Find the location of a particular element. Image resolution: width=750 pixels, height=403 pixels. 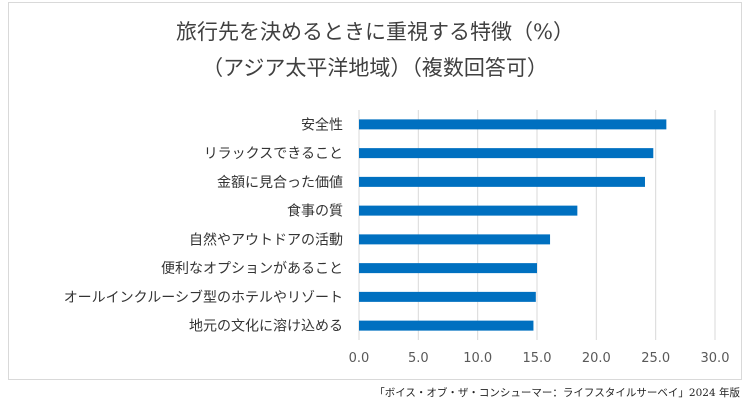

category-label: 食事の質 is located at coordinates (315, 211).